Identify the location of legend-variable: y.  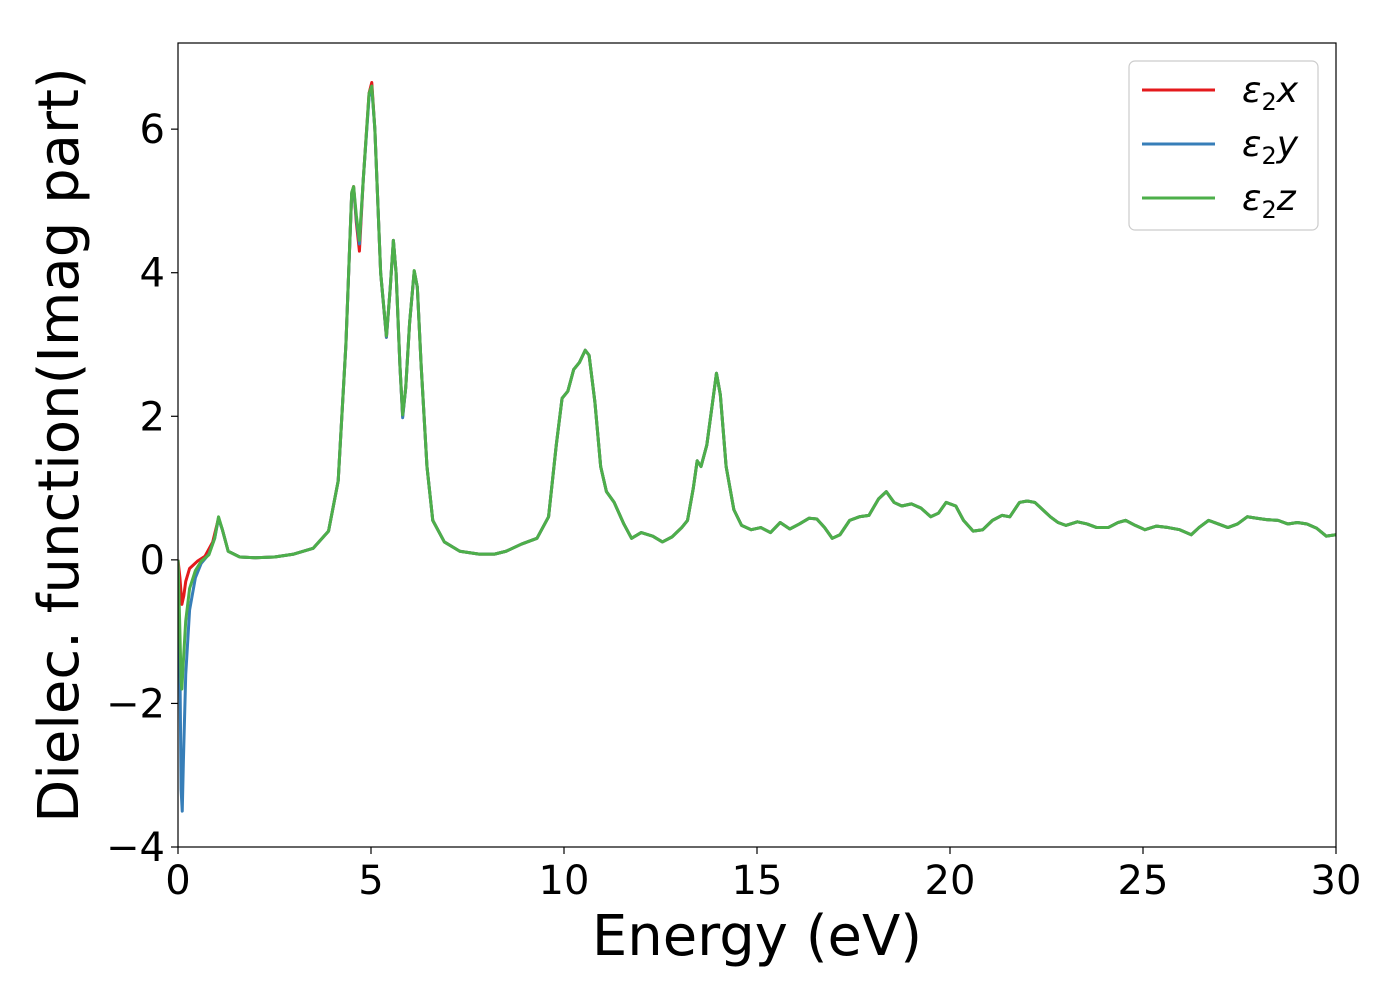
(1287, 144).